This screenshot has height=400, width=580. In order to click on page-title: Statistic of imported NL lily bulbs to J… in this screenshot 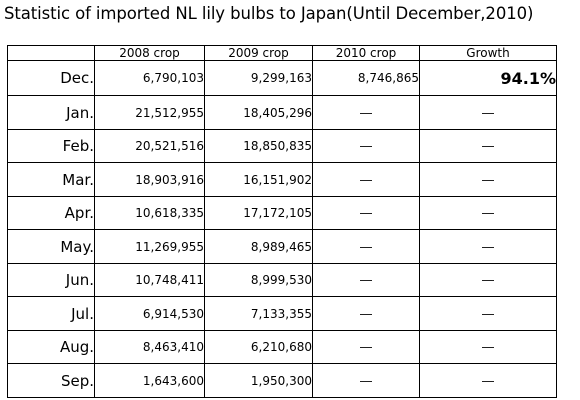, I will do `click(269, 13)`.